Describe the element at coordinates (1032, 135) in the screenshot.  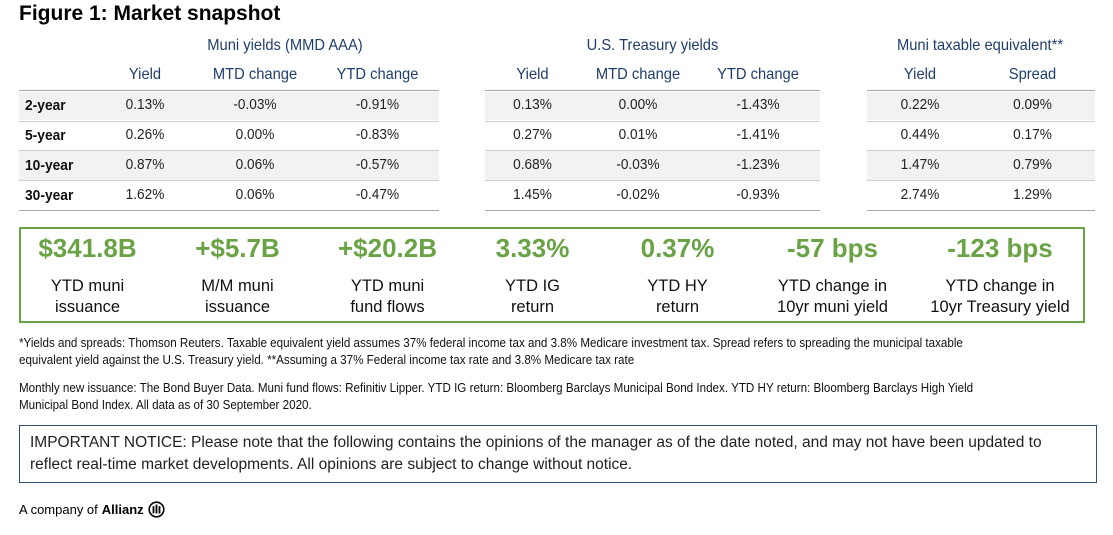
I see `cell: 0.17%` at that location.